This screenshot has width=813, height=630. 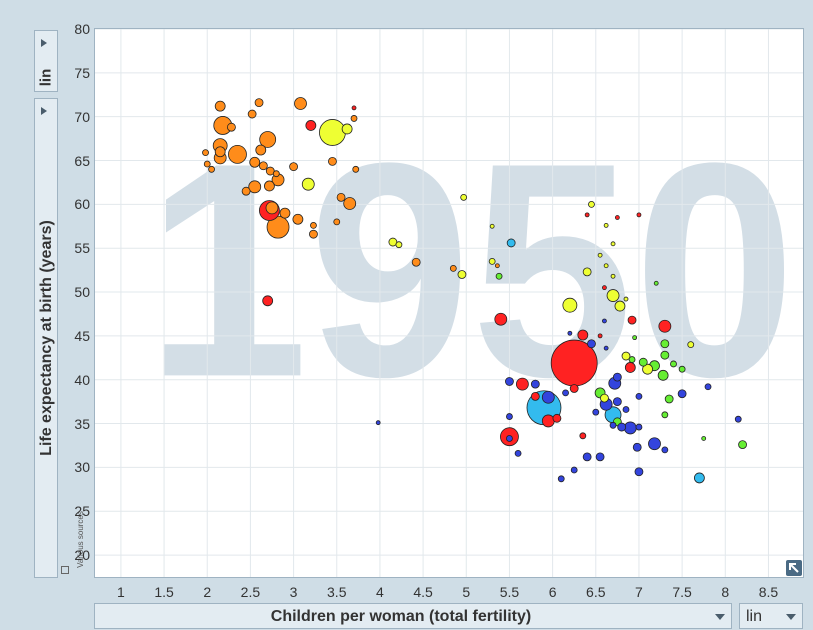 What do you see at coordinates (794, 568) in the screenshot?
I see `expand-icon` at bounding box center [794, 568].